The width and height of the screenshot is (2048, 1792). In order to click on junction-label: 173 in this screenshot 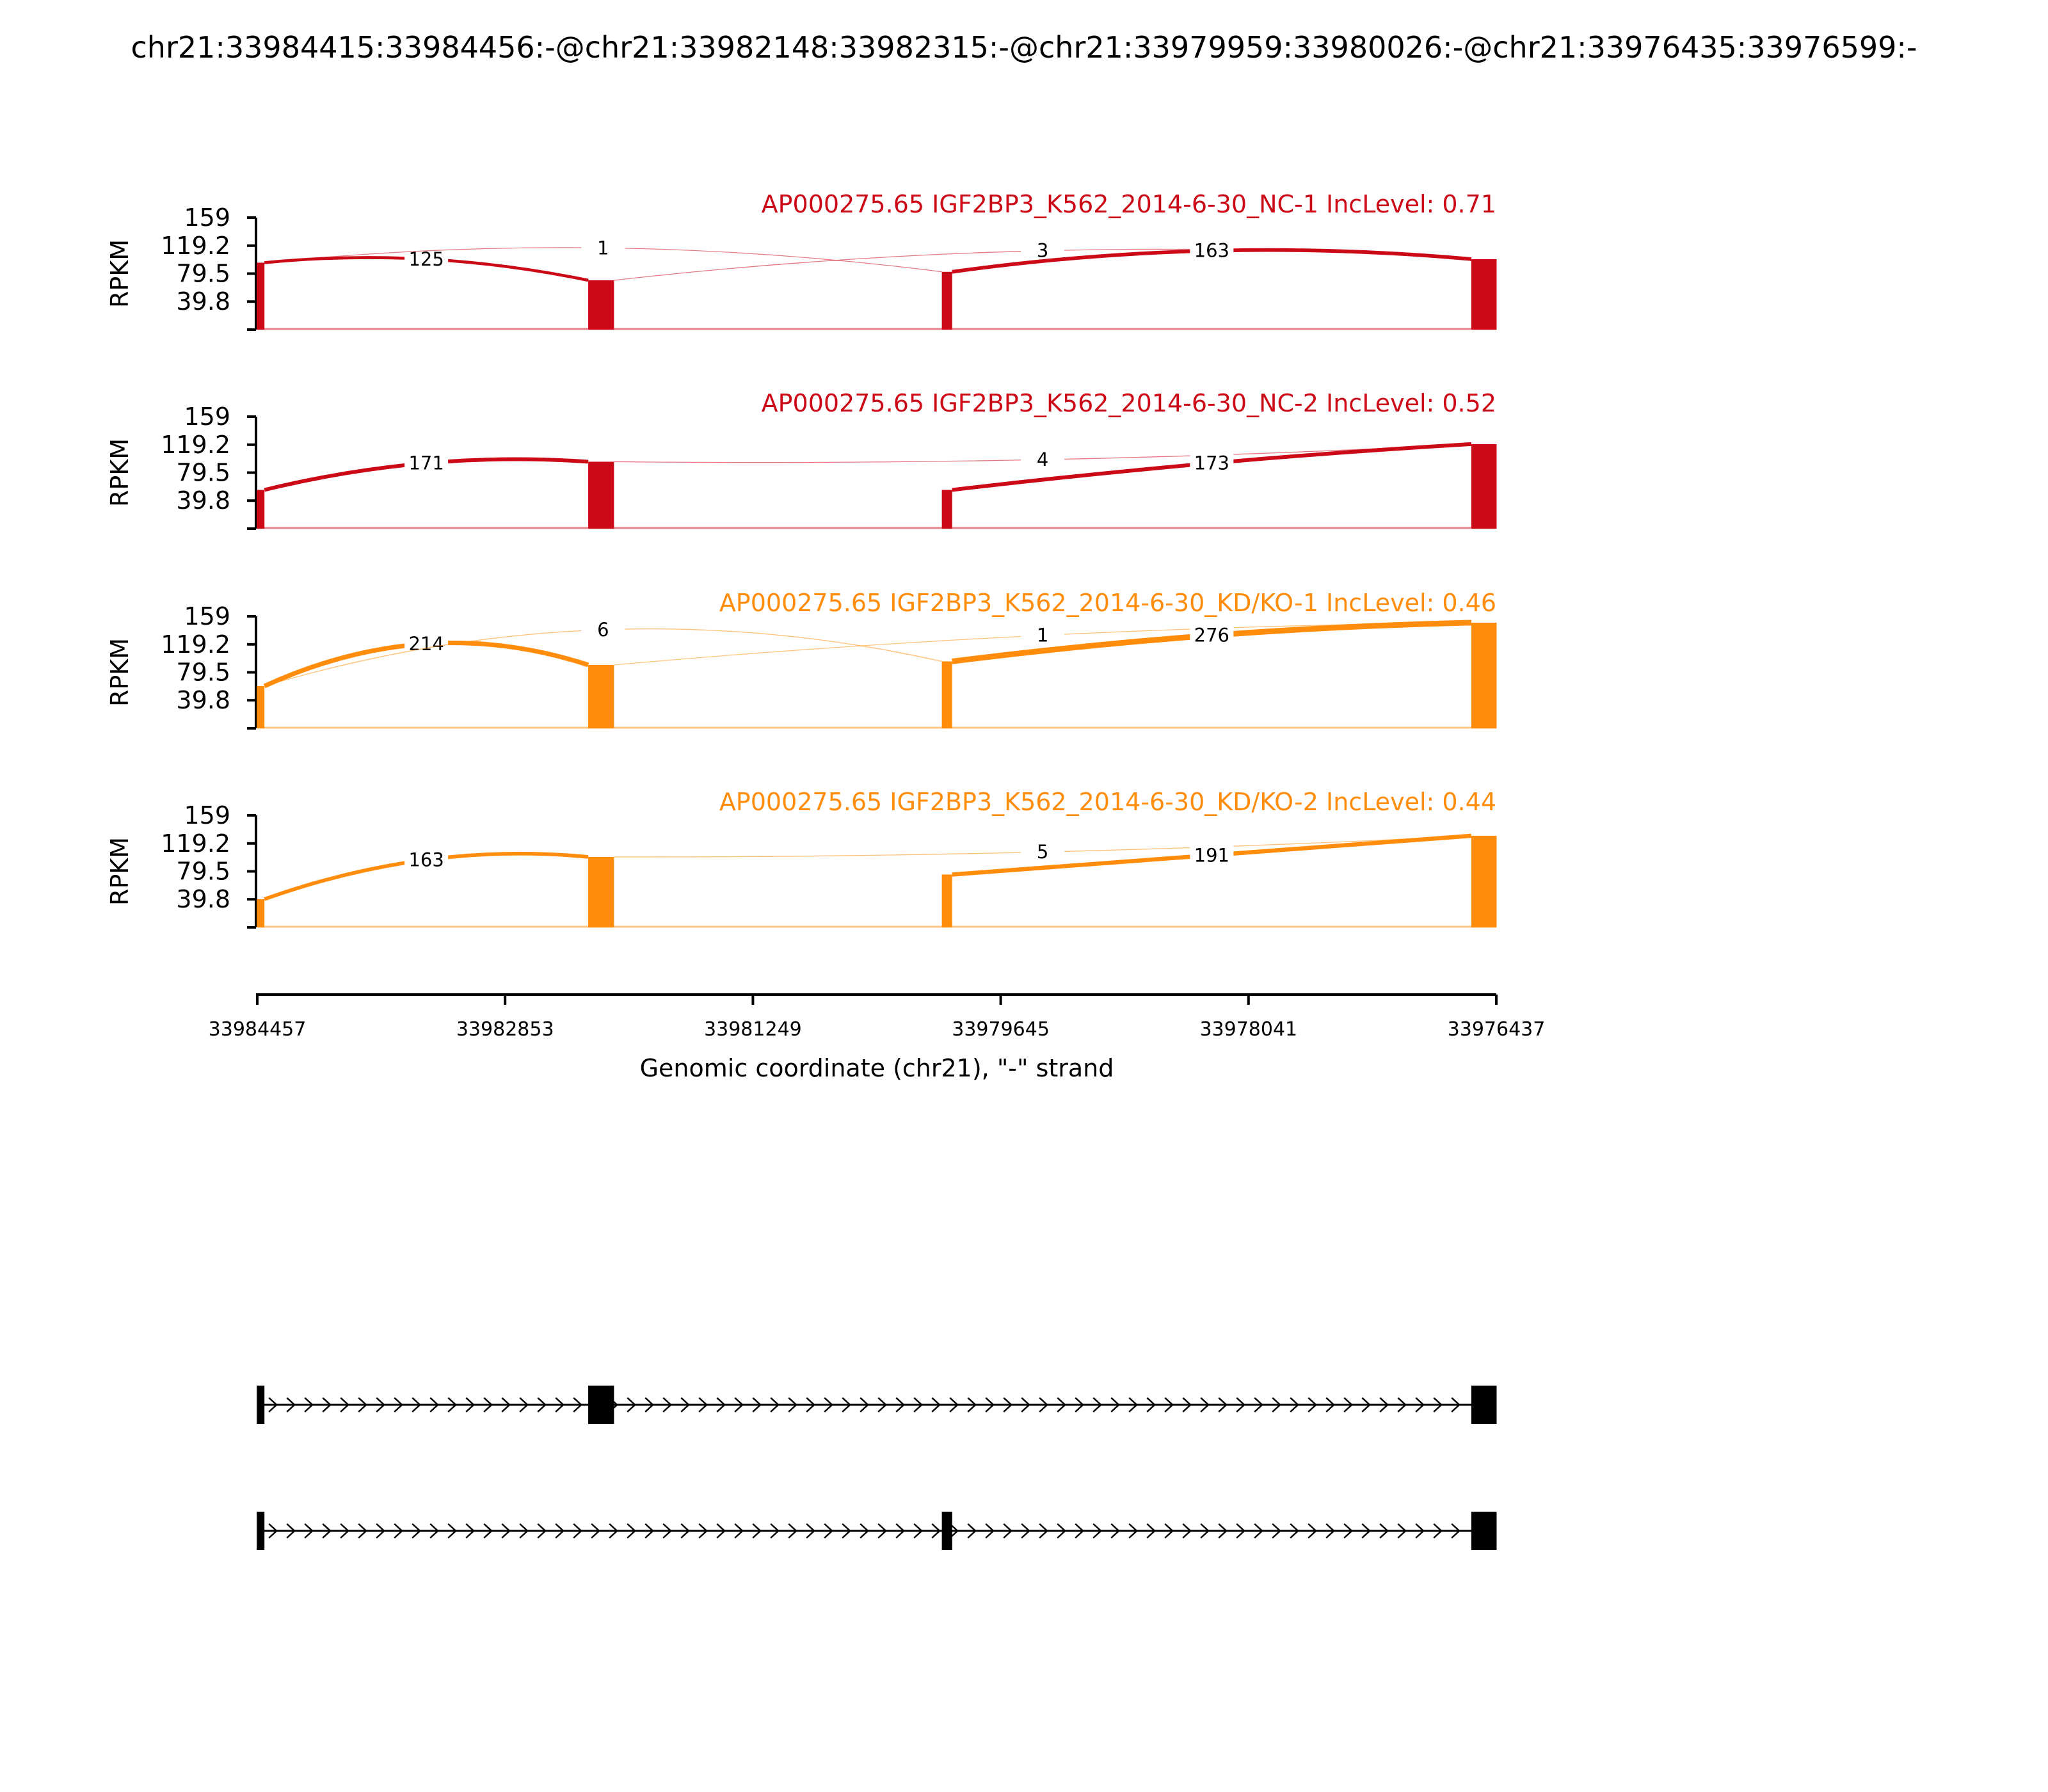, I will do `click(1211, 463)`.